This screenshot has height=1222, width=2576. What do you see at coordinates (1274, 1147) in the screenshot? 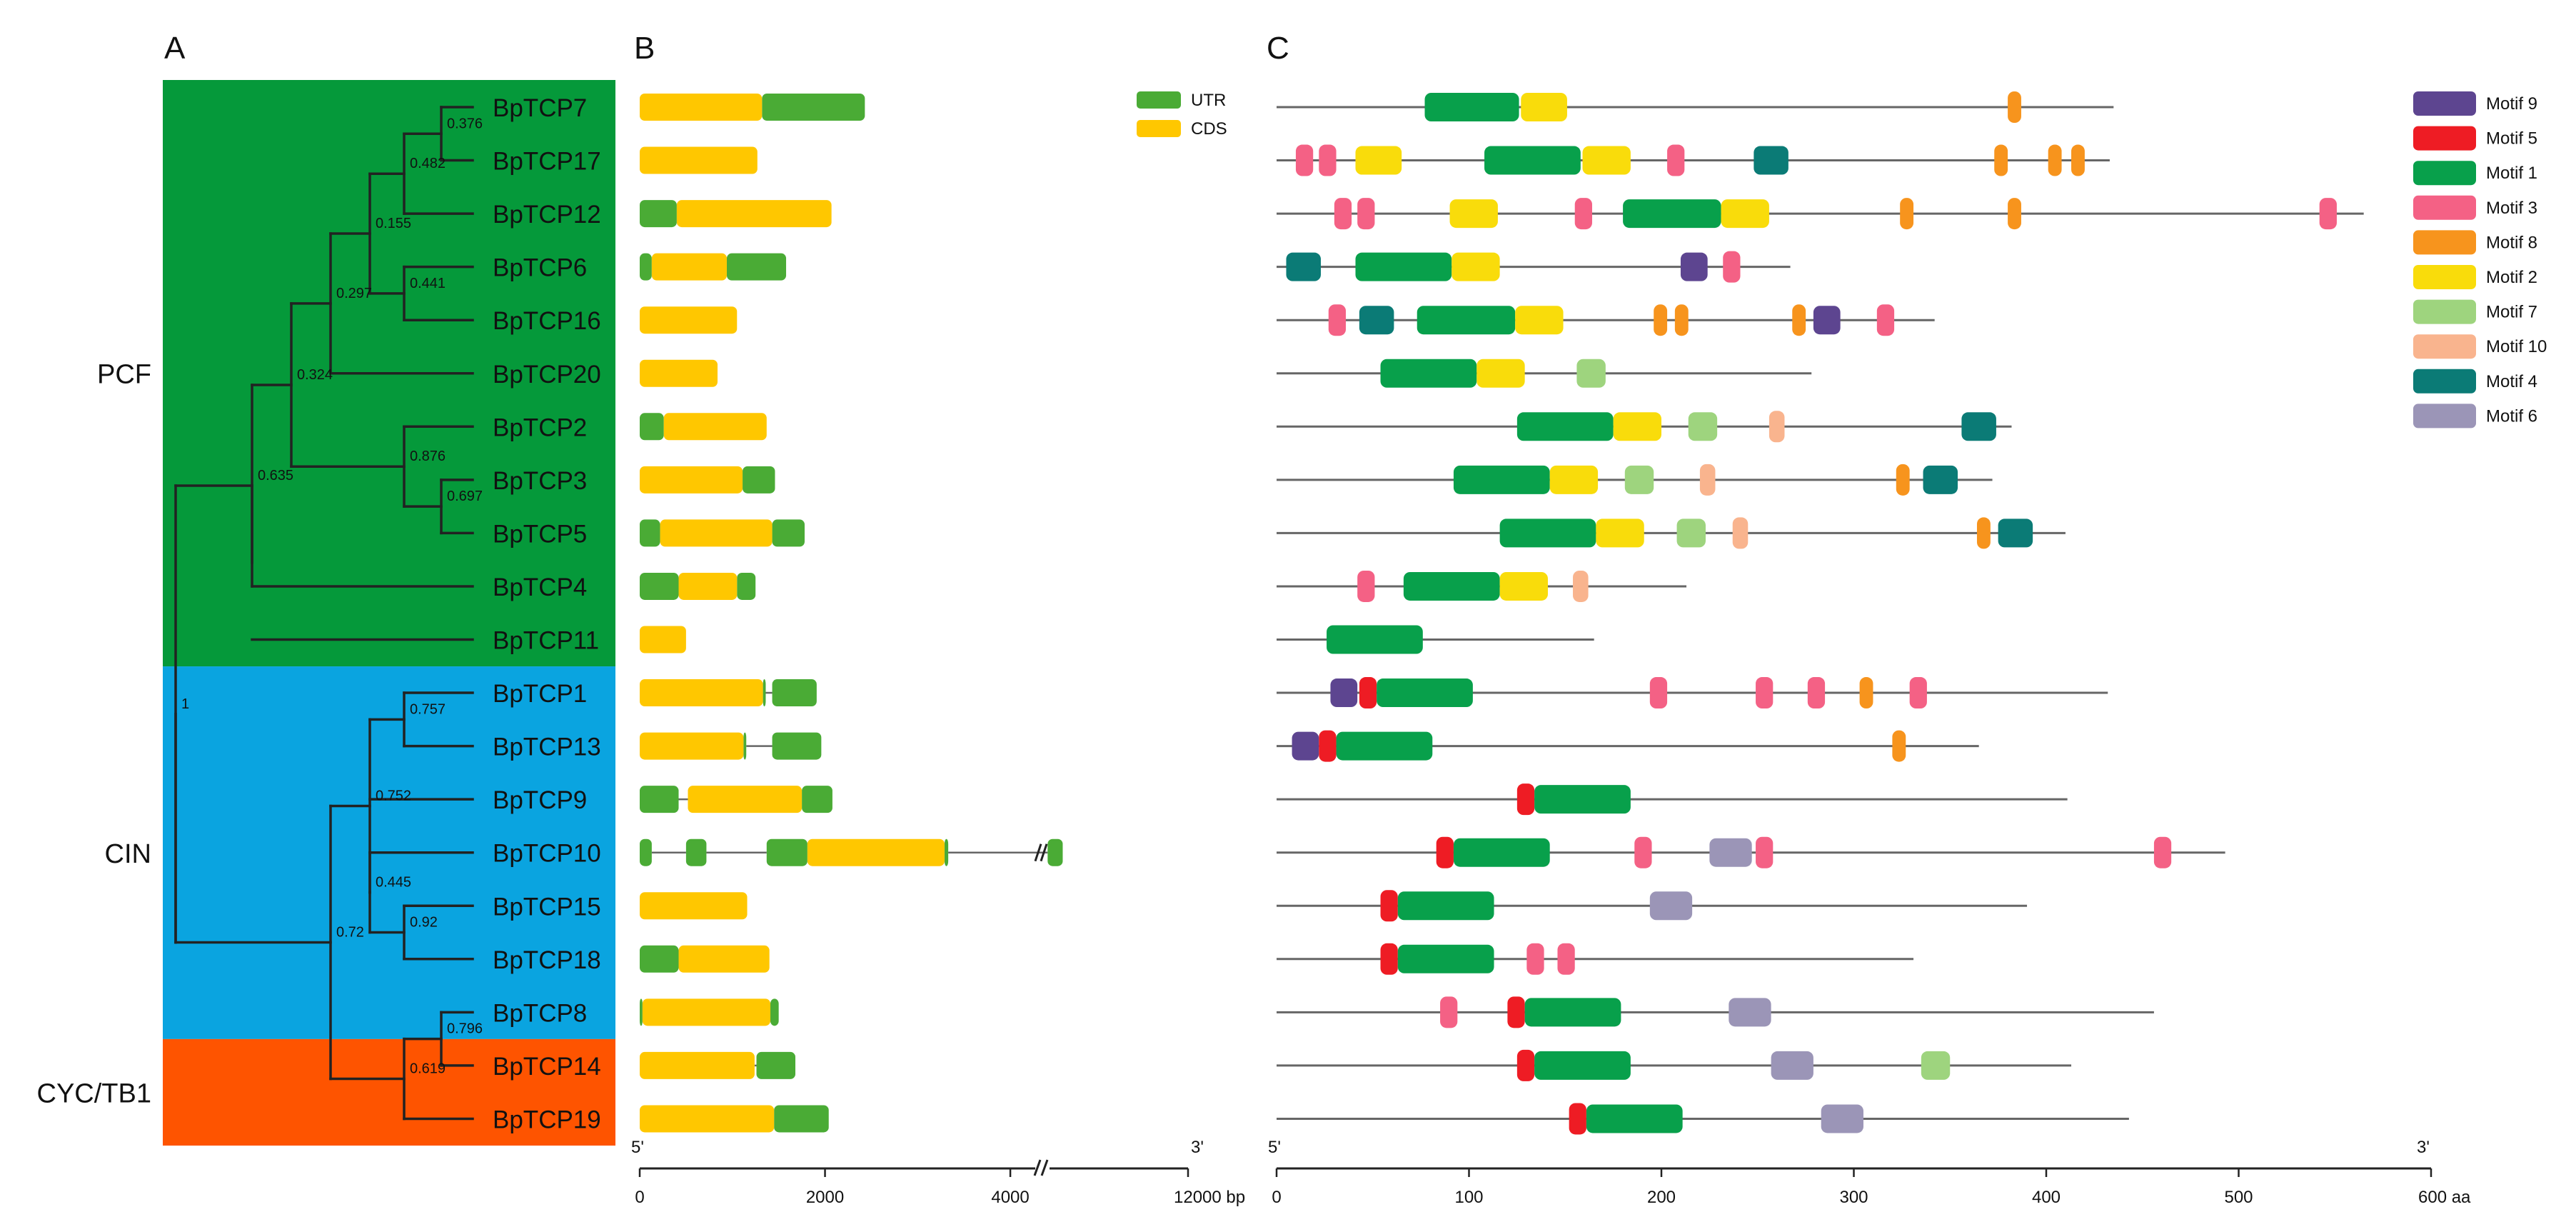
I see `protein-axis-5prime: 5'` at bounding box center [1274, 1147].